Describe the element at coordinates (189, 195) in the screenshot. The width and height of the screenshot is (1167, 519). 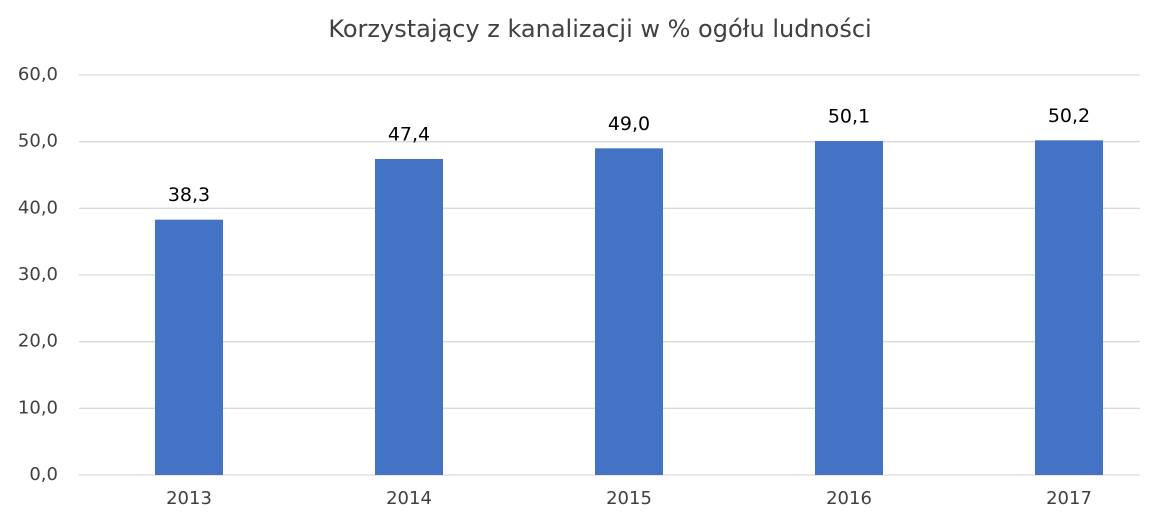
I see `data-label: 38,3` at that location.